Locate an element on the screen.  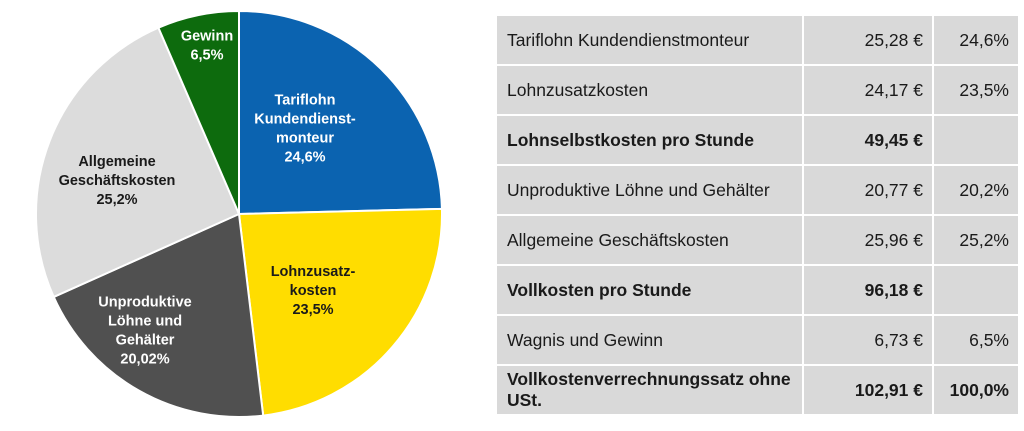
row-percent: 6,5% is located at coordinates (975, 341).